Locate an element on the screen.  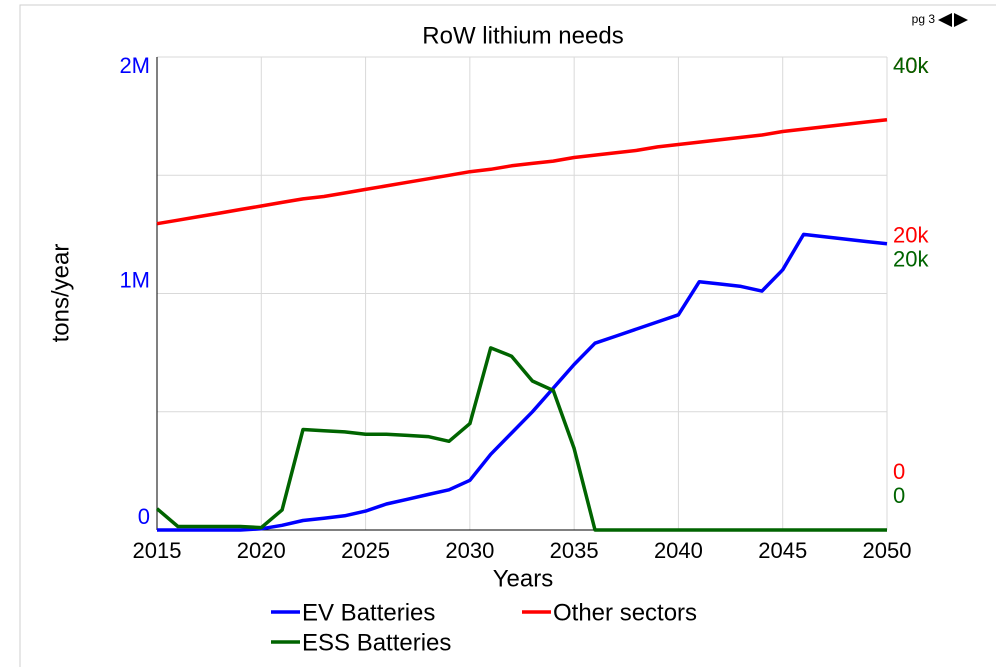
legend-label: Other sectors is located at coordinates (625, 612).